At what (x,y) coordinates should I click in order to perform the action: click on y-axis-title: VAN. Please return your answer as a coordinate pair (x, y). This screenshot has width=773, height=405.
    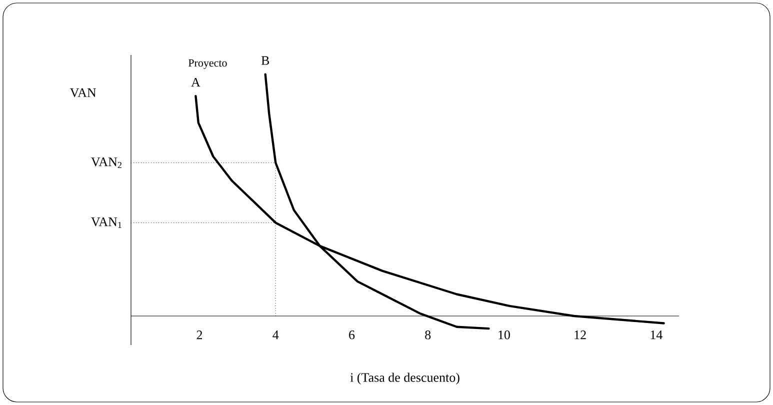
    Looking at the image, I should click on (83, 93).